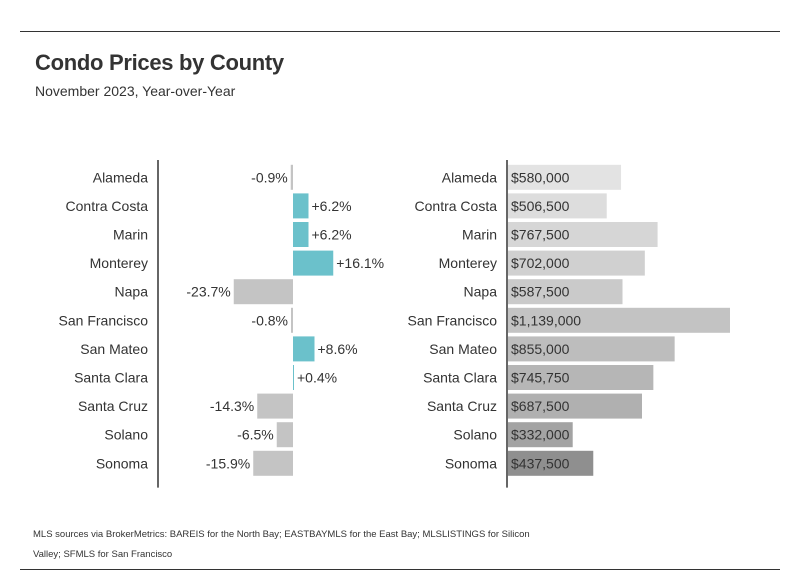 The image size is (801, 575). What do you see at coordinates (232, 406) in the screenshot?
I see `pct-data-label-santa-cruz: -14.3%` at bounding box center [232, 406].